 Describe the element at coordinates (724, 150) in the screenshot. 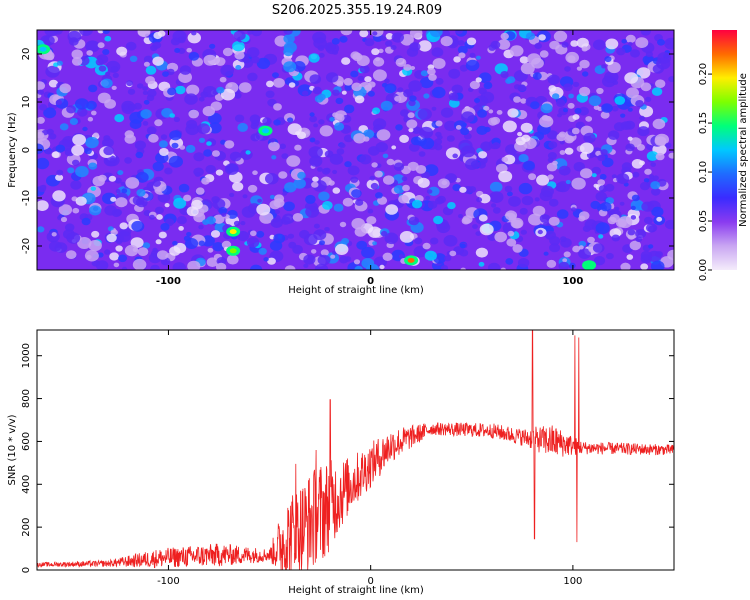

I see `colorbar-bar` at that location.